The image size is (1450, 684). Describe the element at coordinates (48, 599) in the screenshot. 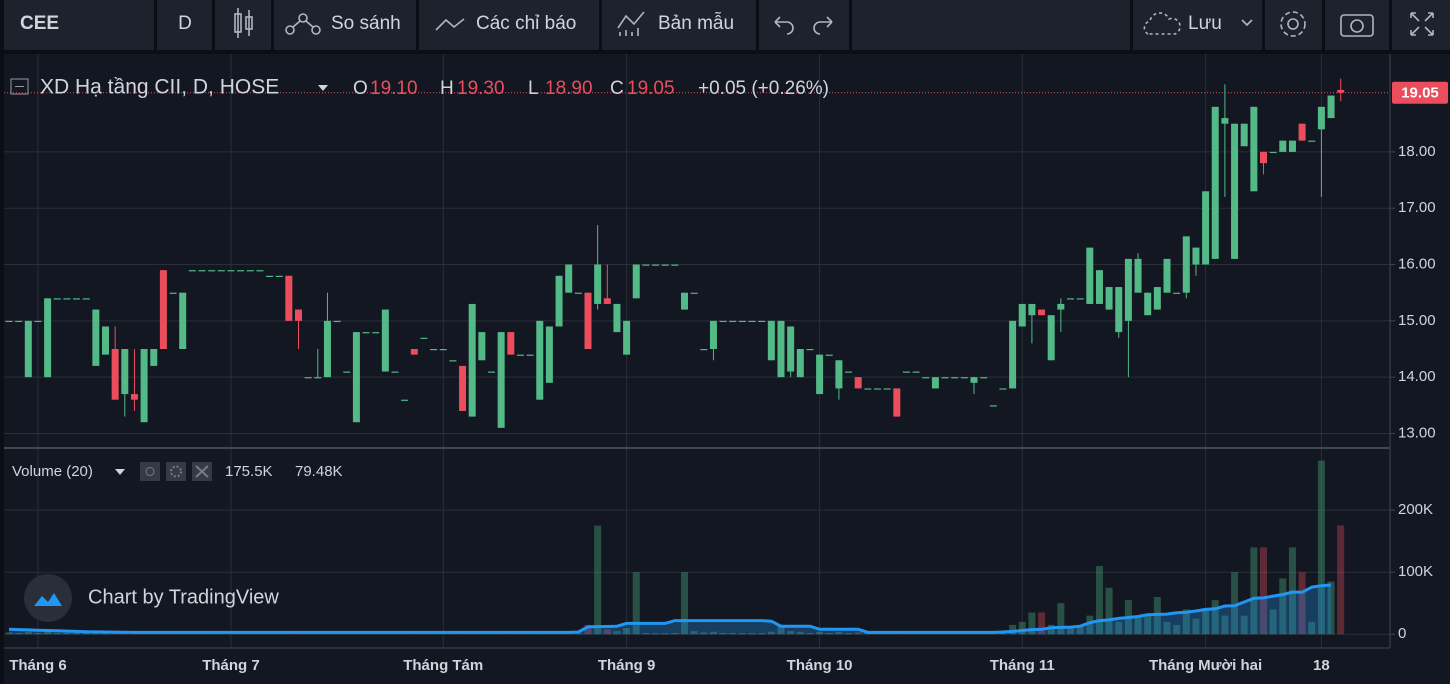

I see `tv-logo-mark` at that location.